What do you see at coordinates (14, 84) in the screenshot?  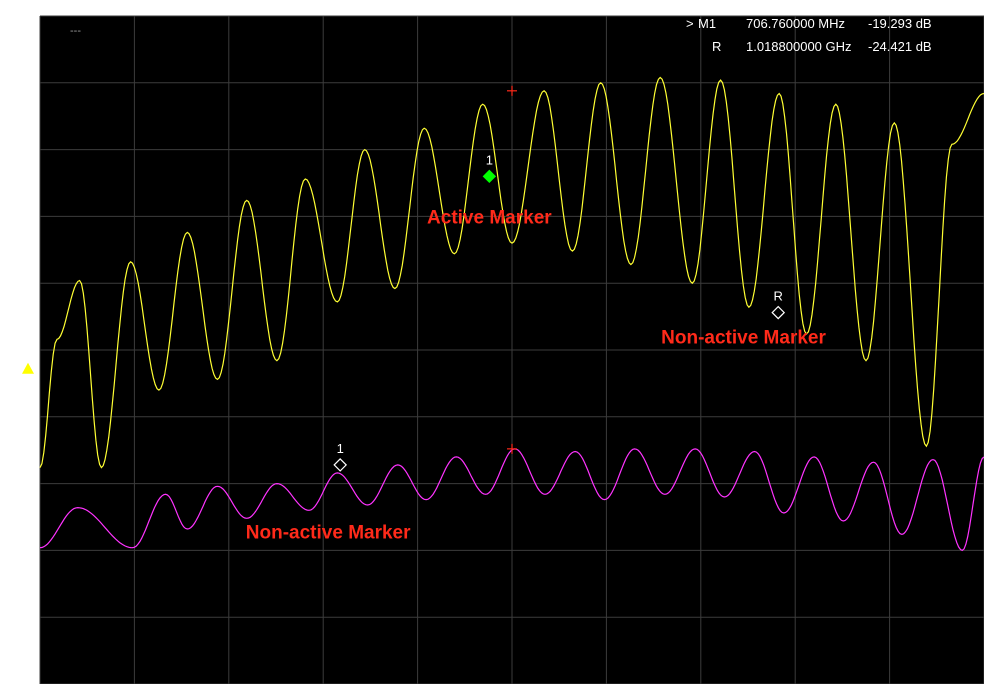 I see `y-tick-label: -15.8` at bounding box center [14, 84].